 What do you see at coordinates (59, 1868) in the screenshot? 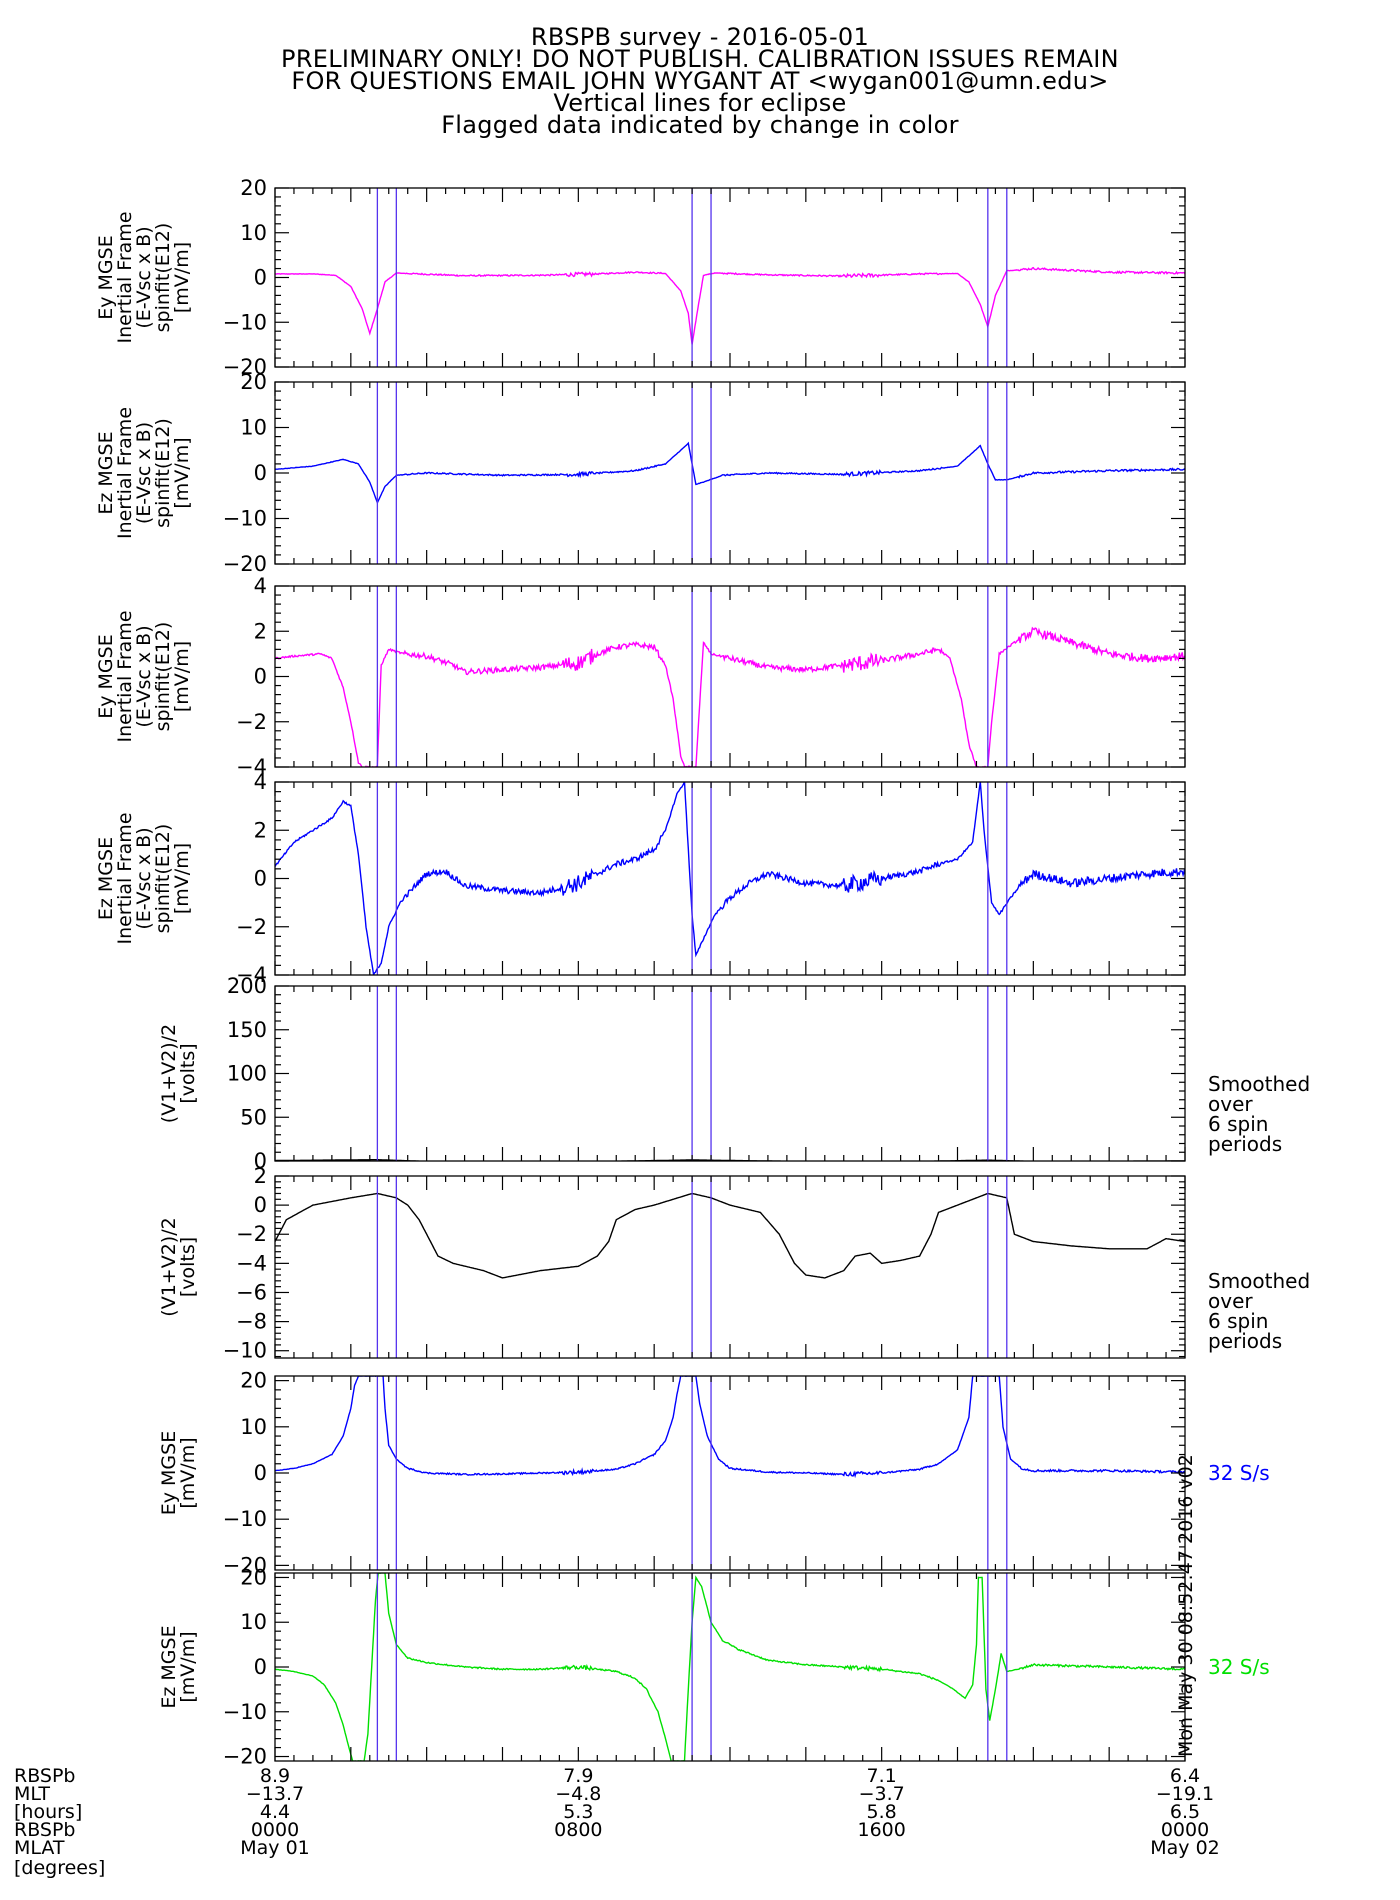
I see `x-axis-row-label: [degrees]` at bounding box center [59, 1868].